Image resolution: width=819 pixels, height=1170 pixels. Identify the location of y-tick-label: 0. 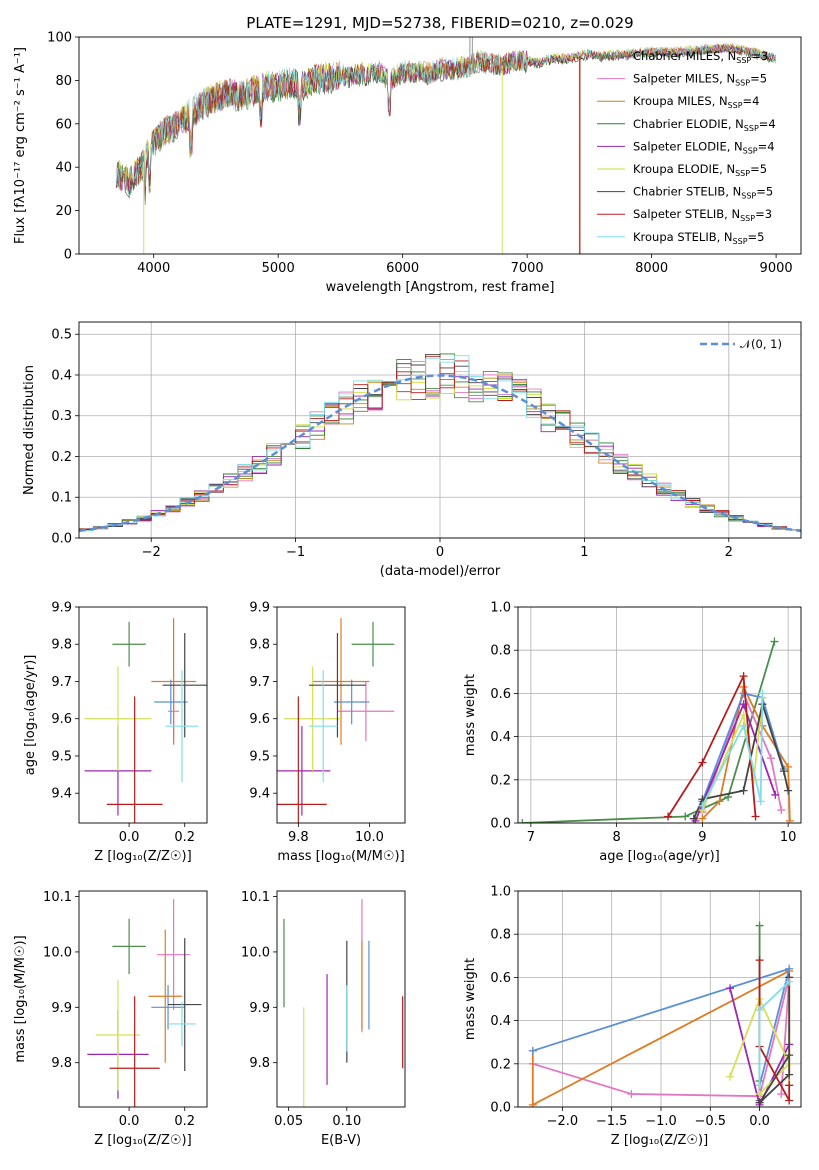
(68, 255).